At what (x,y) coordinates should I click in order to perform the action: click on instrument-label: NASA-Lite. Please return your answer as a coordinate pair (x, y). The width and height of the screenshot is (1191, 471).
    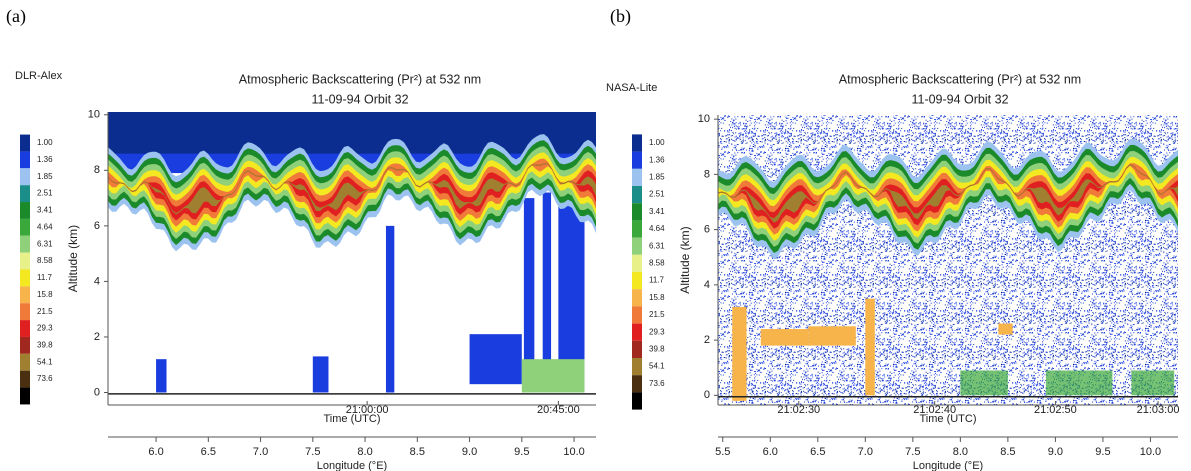
    Looking at the image, I should click on (631, 88).